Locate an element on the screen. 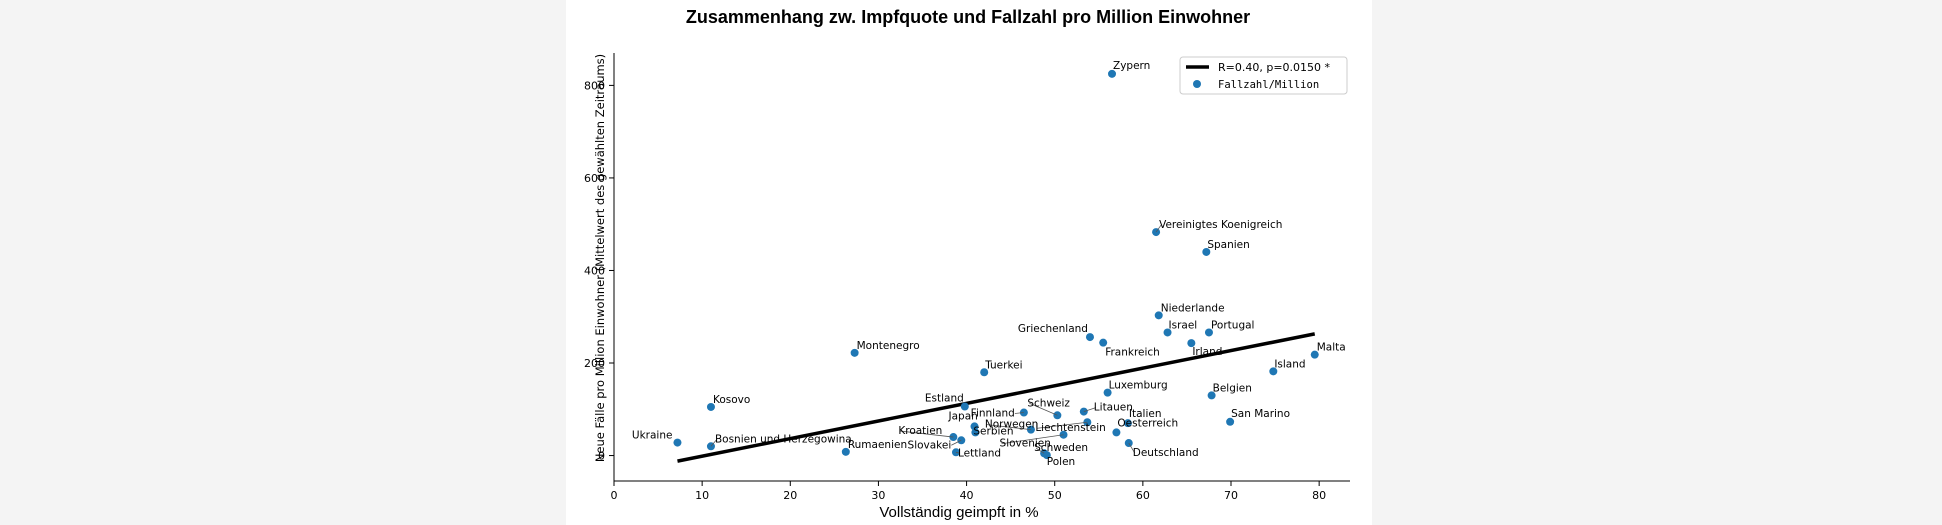  x-tick-label: 20 is located at coordinates (790, 495).